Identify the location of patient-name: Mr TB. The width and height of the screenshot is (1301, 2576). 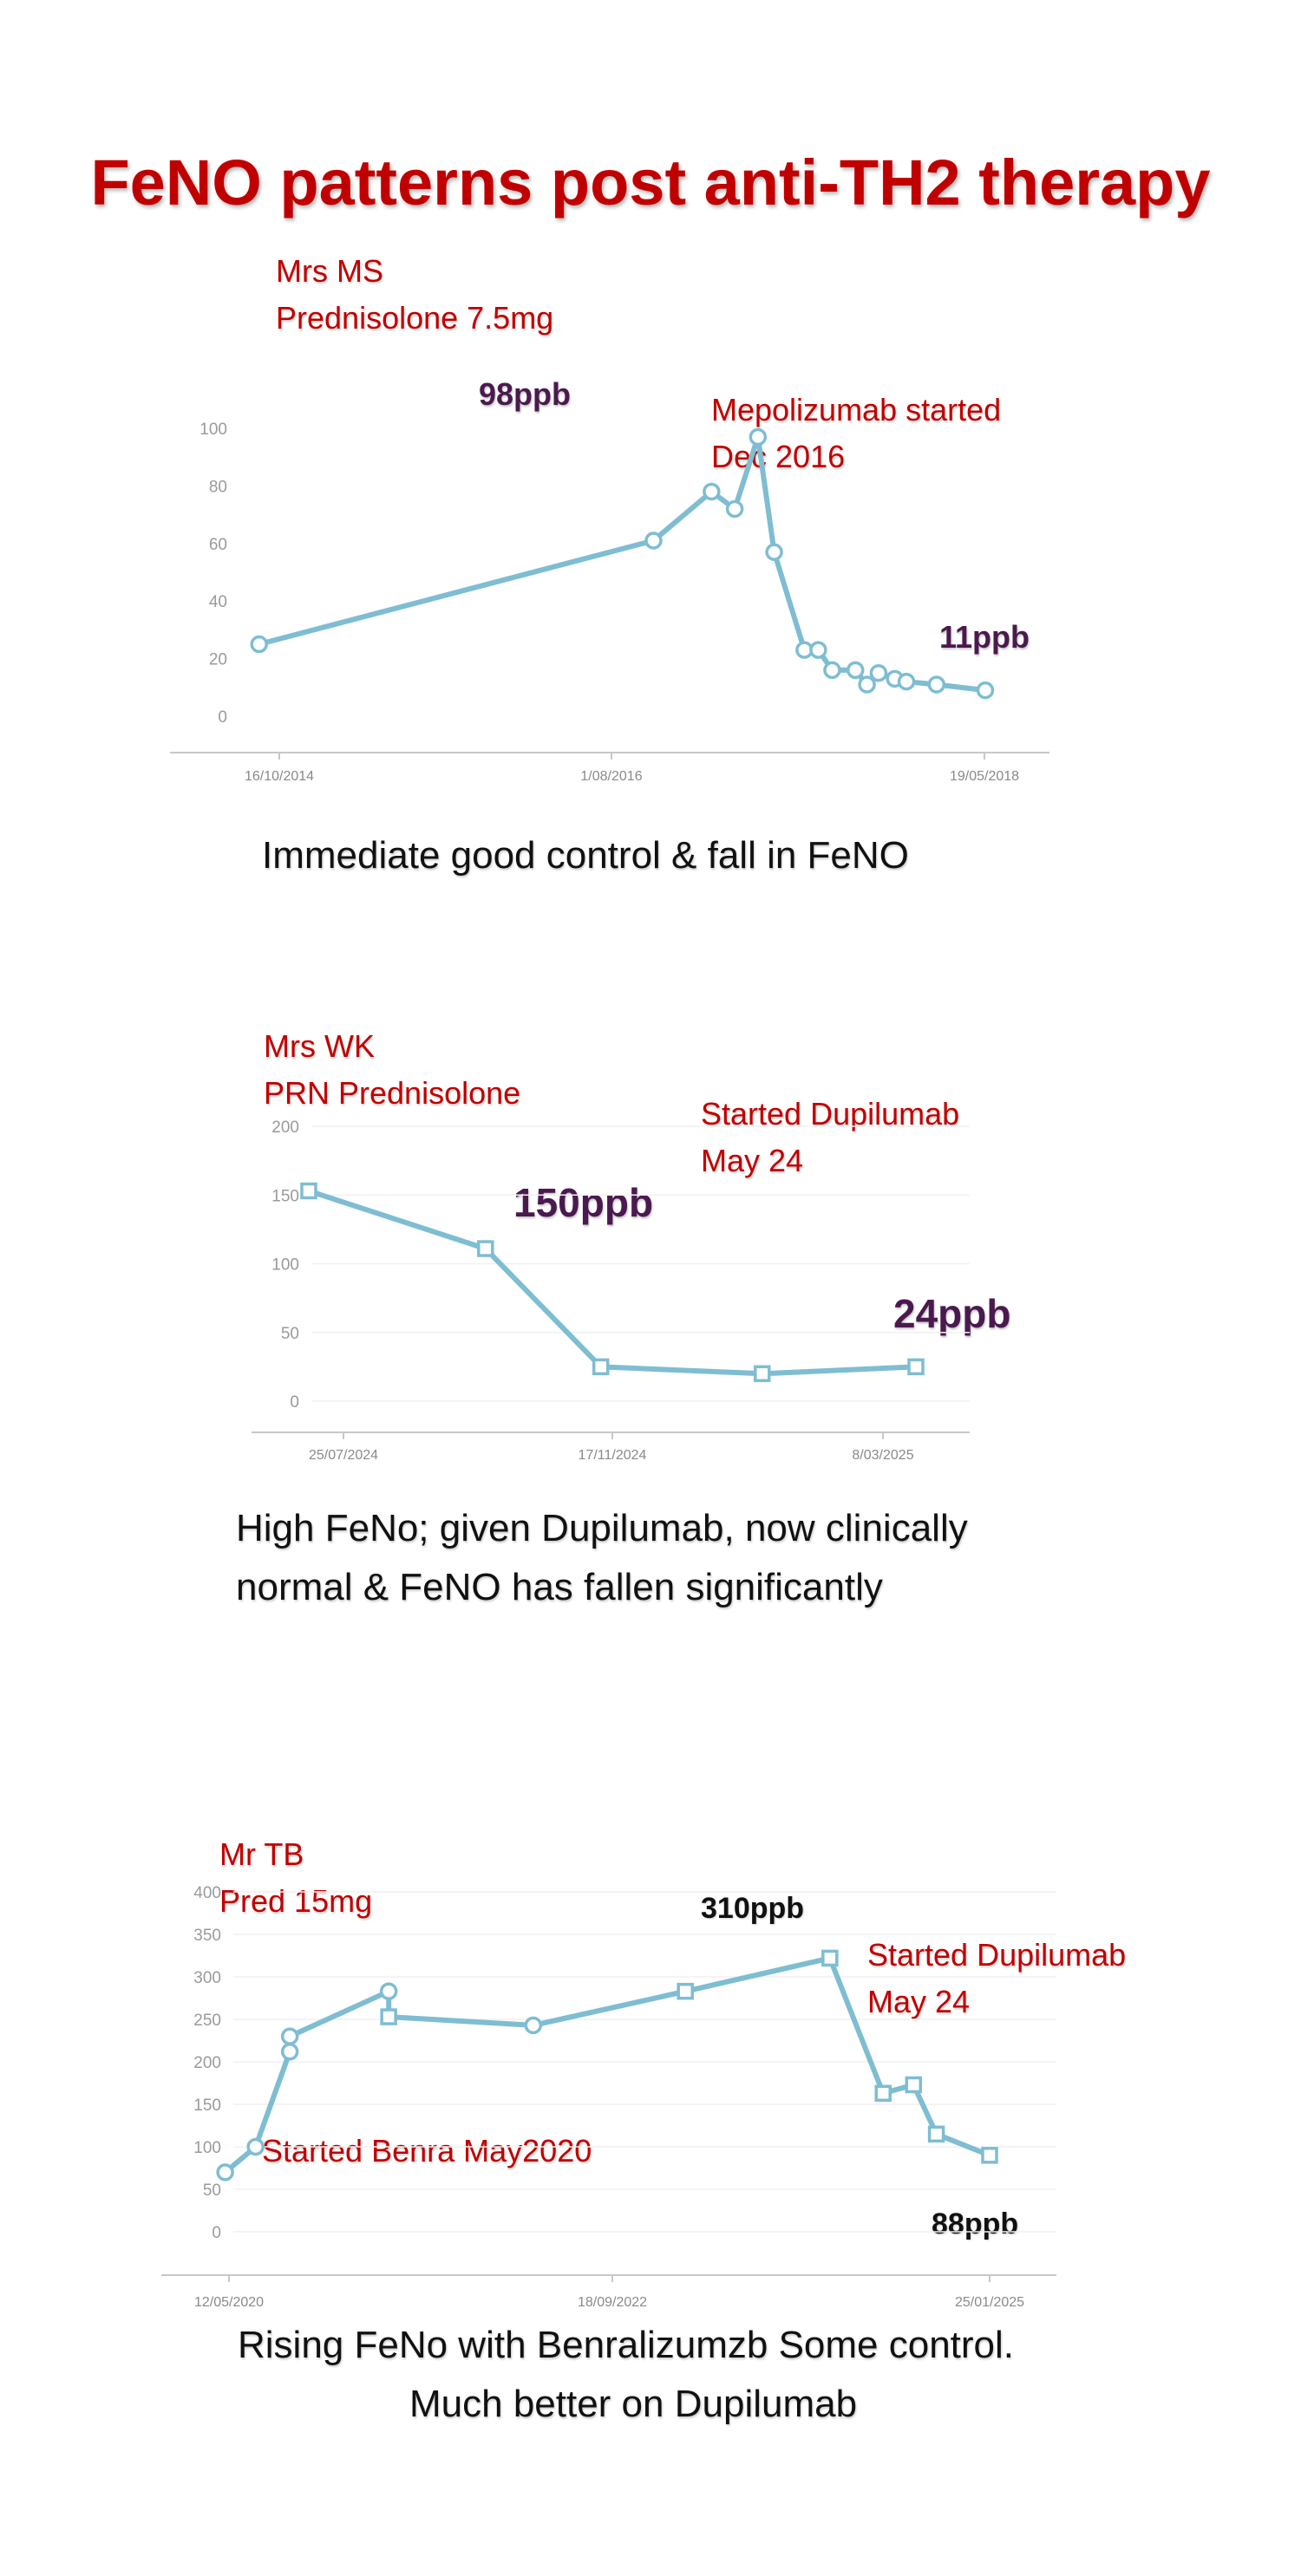
(261, 1854).